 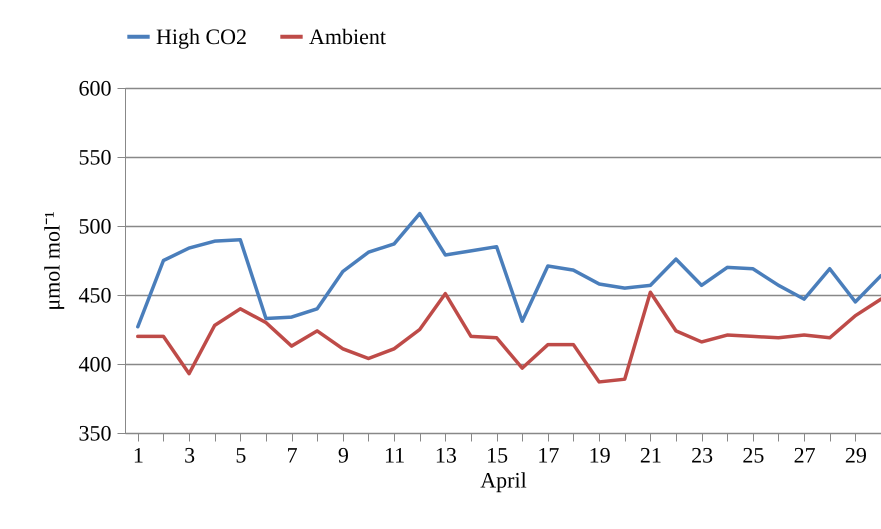 I want to click on x-tick-label: 15, so click(x=497, y=455).